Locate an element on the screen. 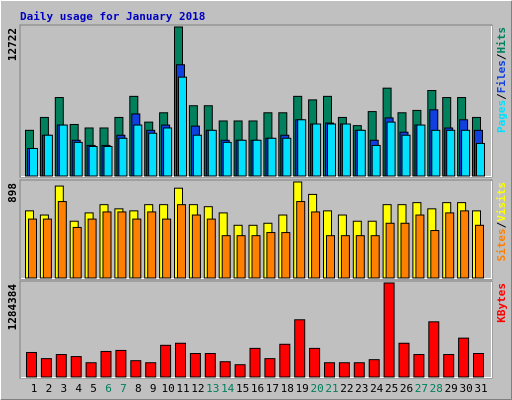 The height and width of the screenshot is (400, 512). x-tick-label: 27 is located at coordinates (421, 388).